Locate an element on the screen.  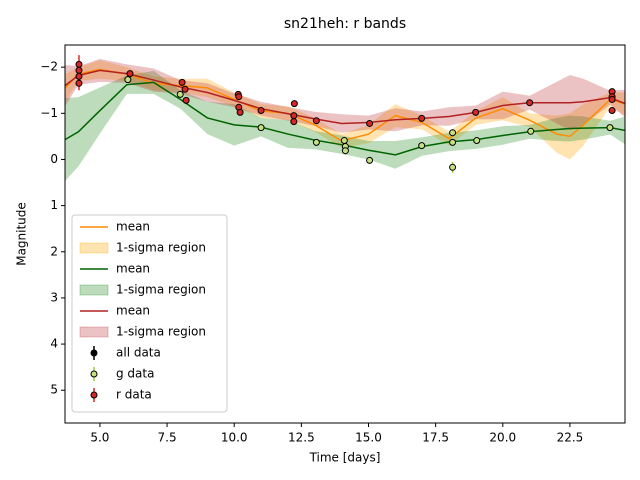
legend-box is located at coordinates (149, 313).